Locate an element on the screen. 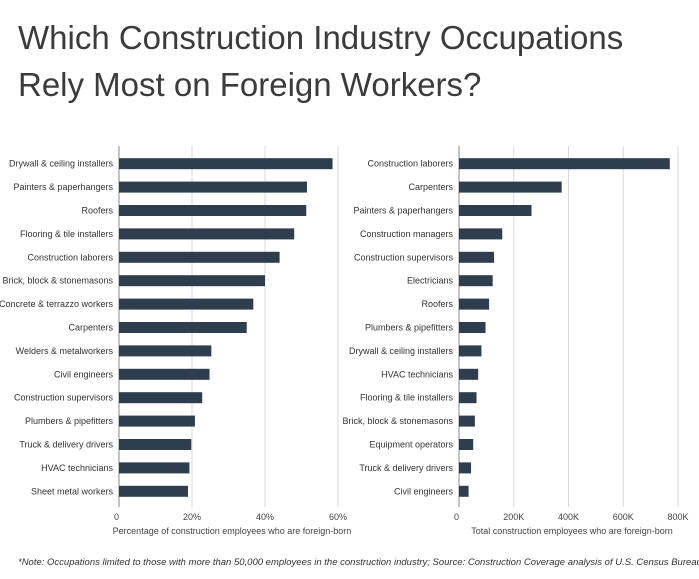 Image resolution: width=699 pixels, height=579 pixels. tick-label: 400K is located at coordinates (568, 517).